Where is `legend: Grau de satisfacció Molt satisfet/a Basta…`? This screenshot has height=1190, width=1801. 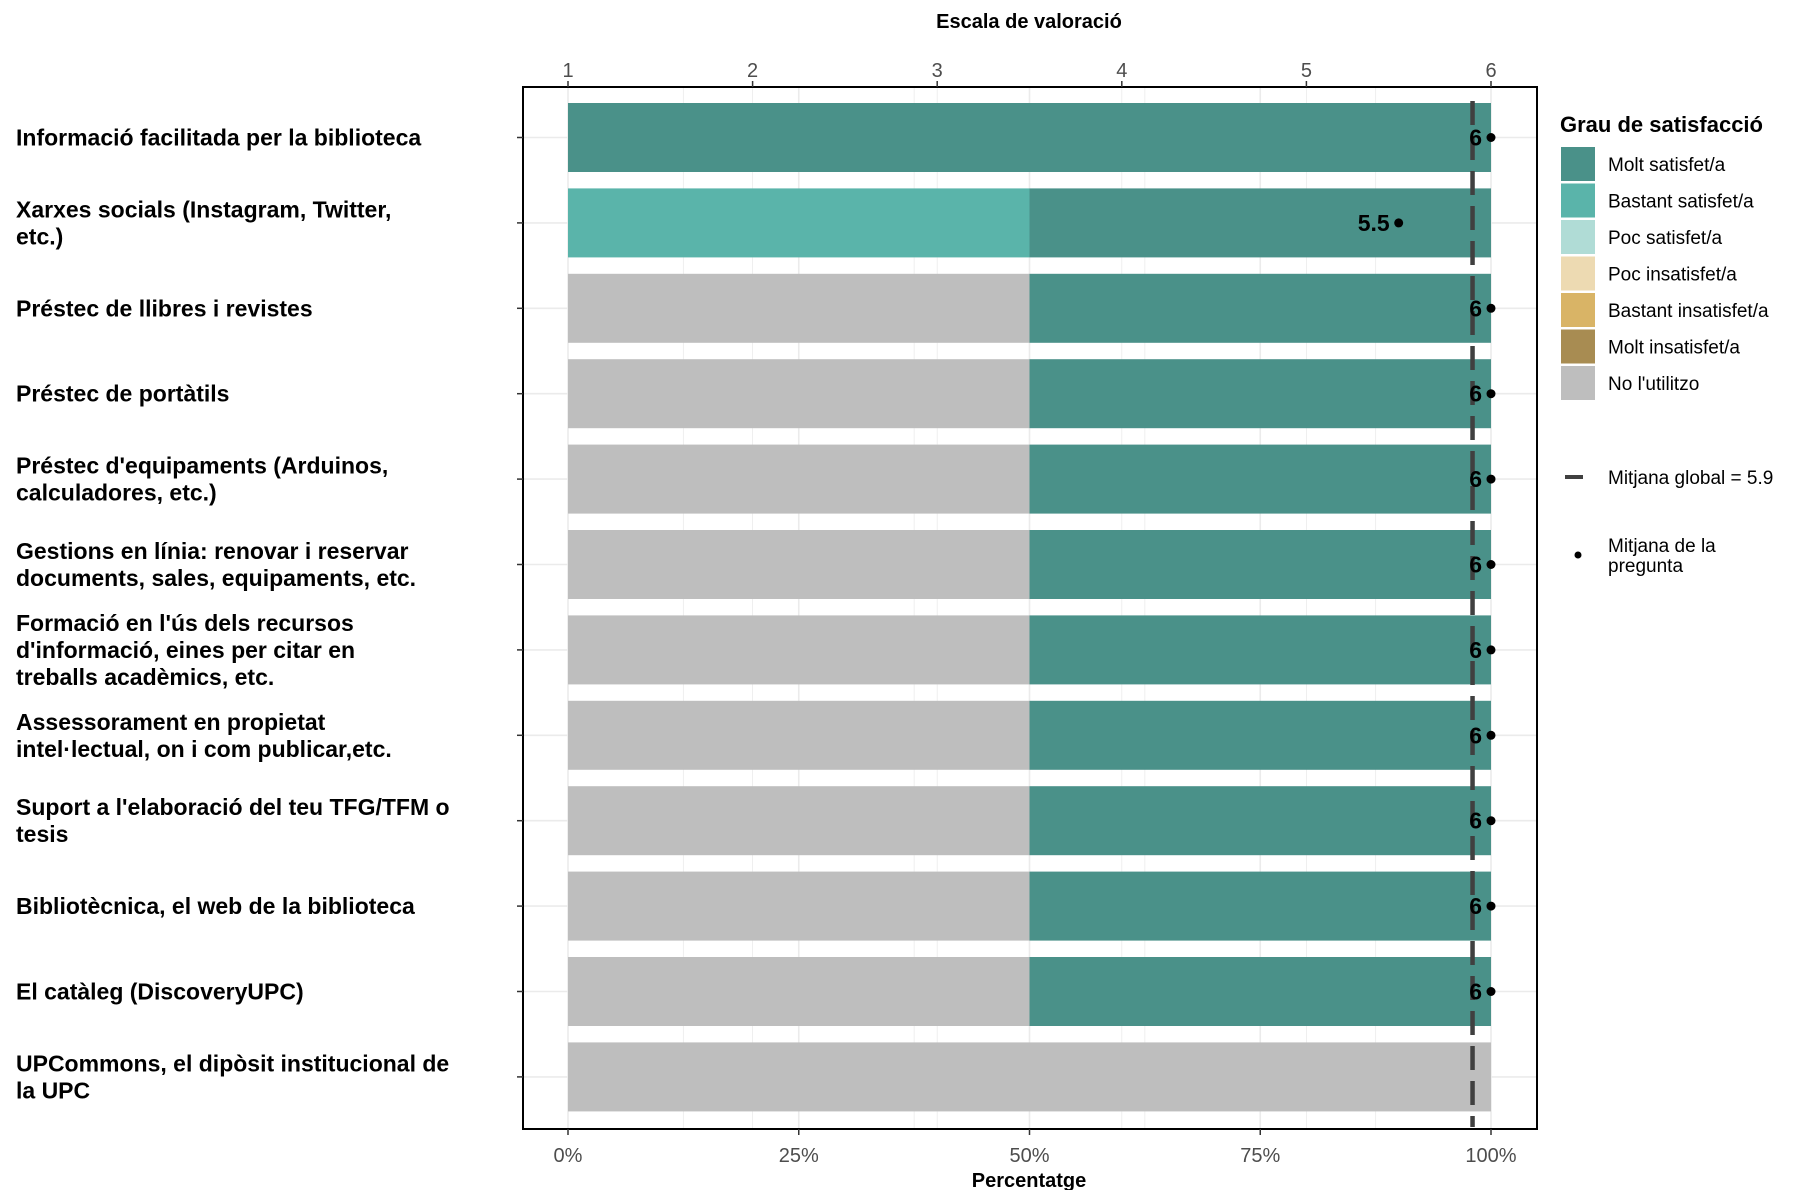
legend: Grau de satisfacció Molt satisfet/a Basta… is located at coordinates (1666, 344).